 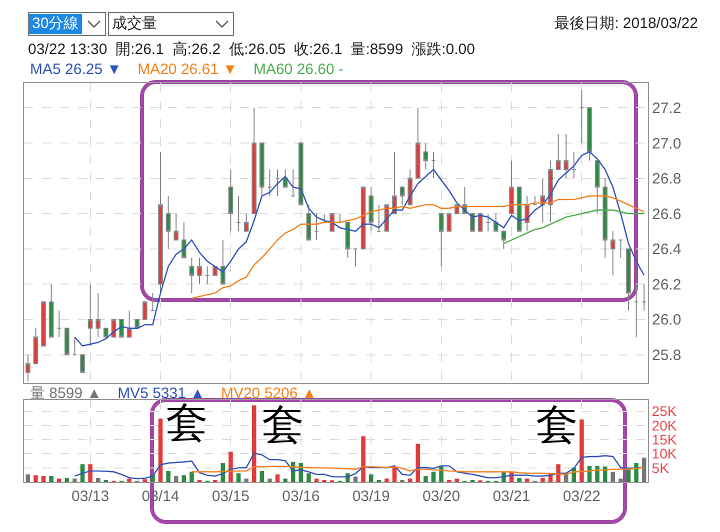 I want to click on text: MA60 26.60 -, so click(x=298, y=69).